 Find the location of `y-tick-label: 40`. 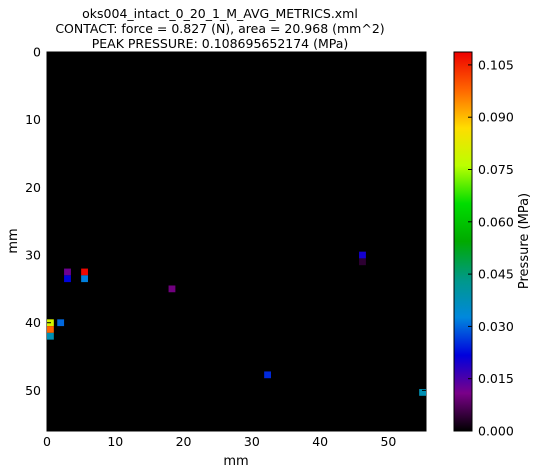

y-tick-label: 40 is located at coordinates (33, 322).